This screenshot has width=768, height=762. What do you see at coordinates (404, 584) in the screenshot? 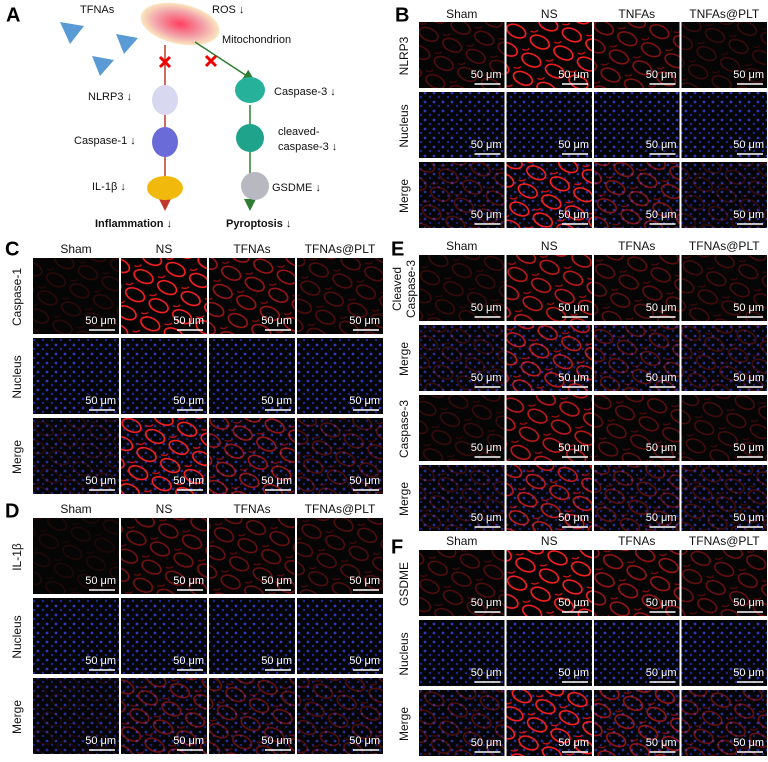
I see `row-label-line: GSDME` at bounding box center [404, 584].